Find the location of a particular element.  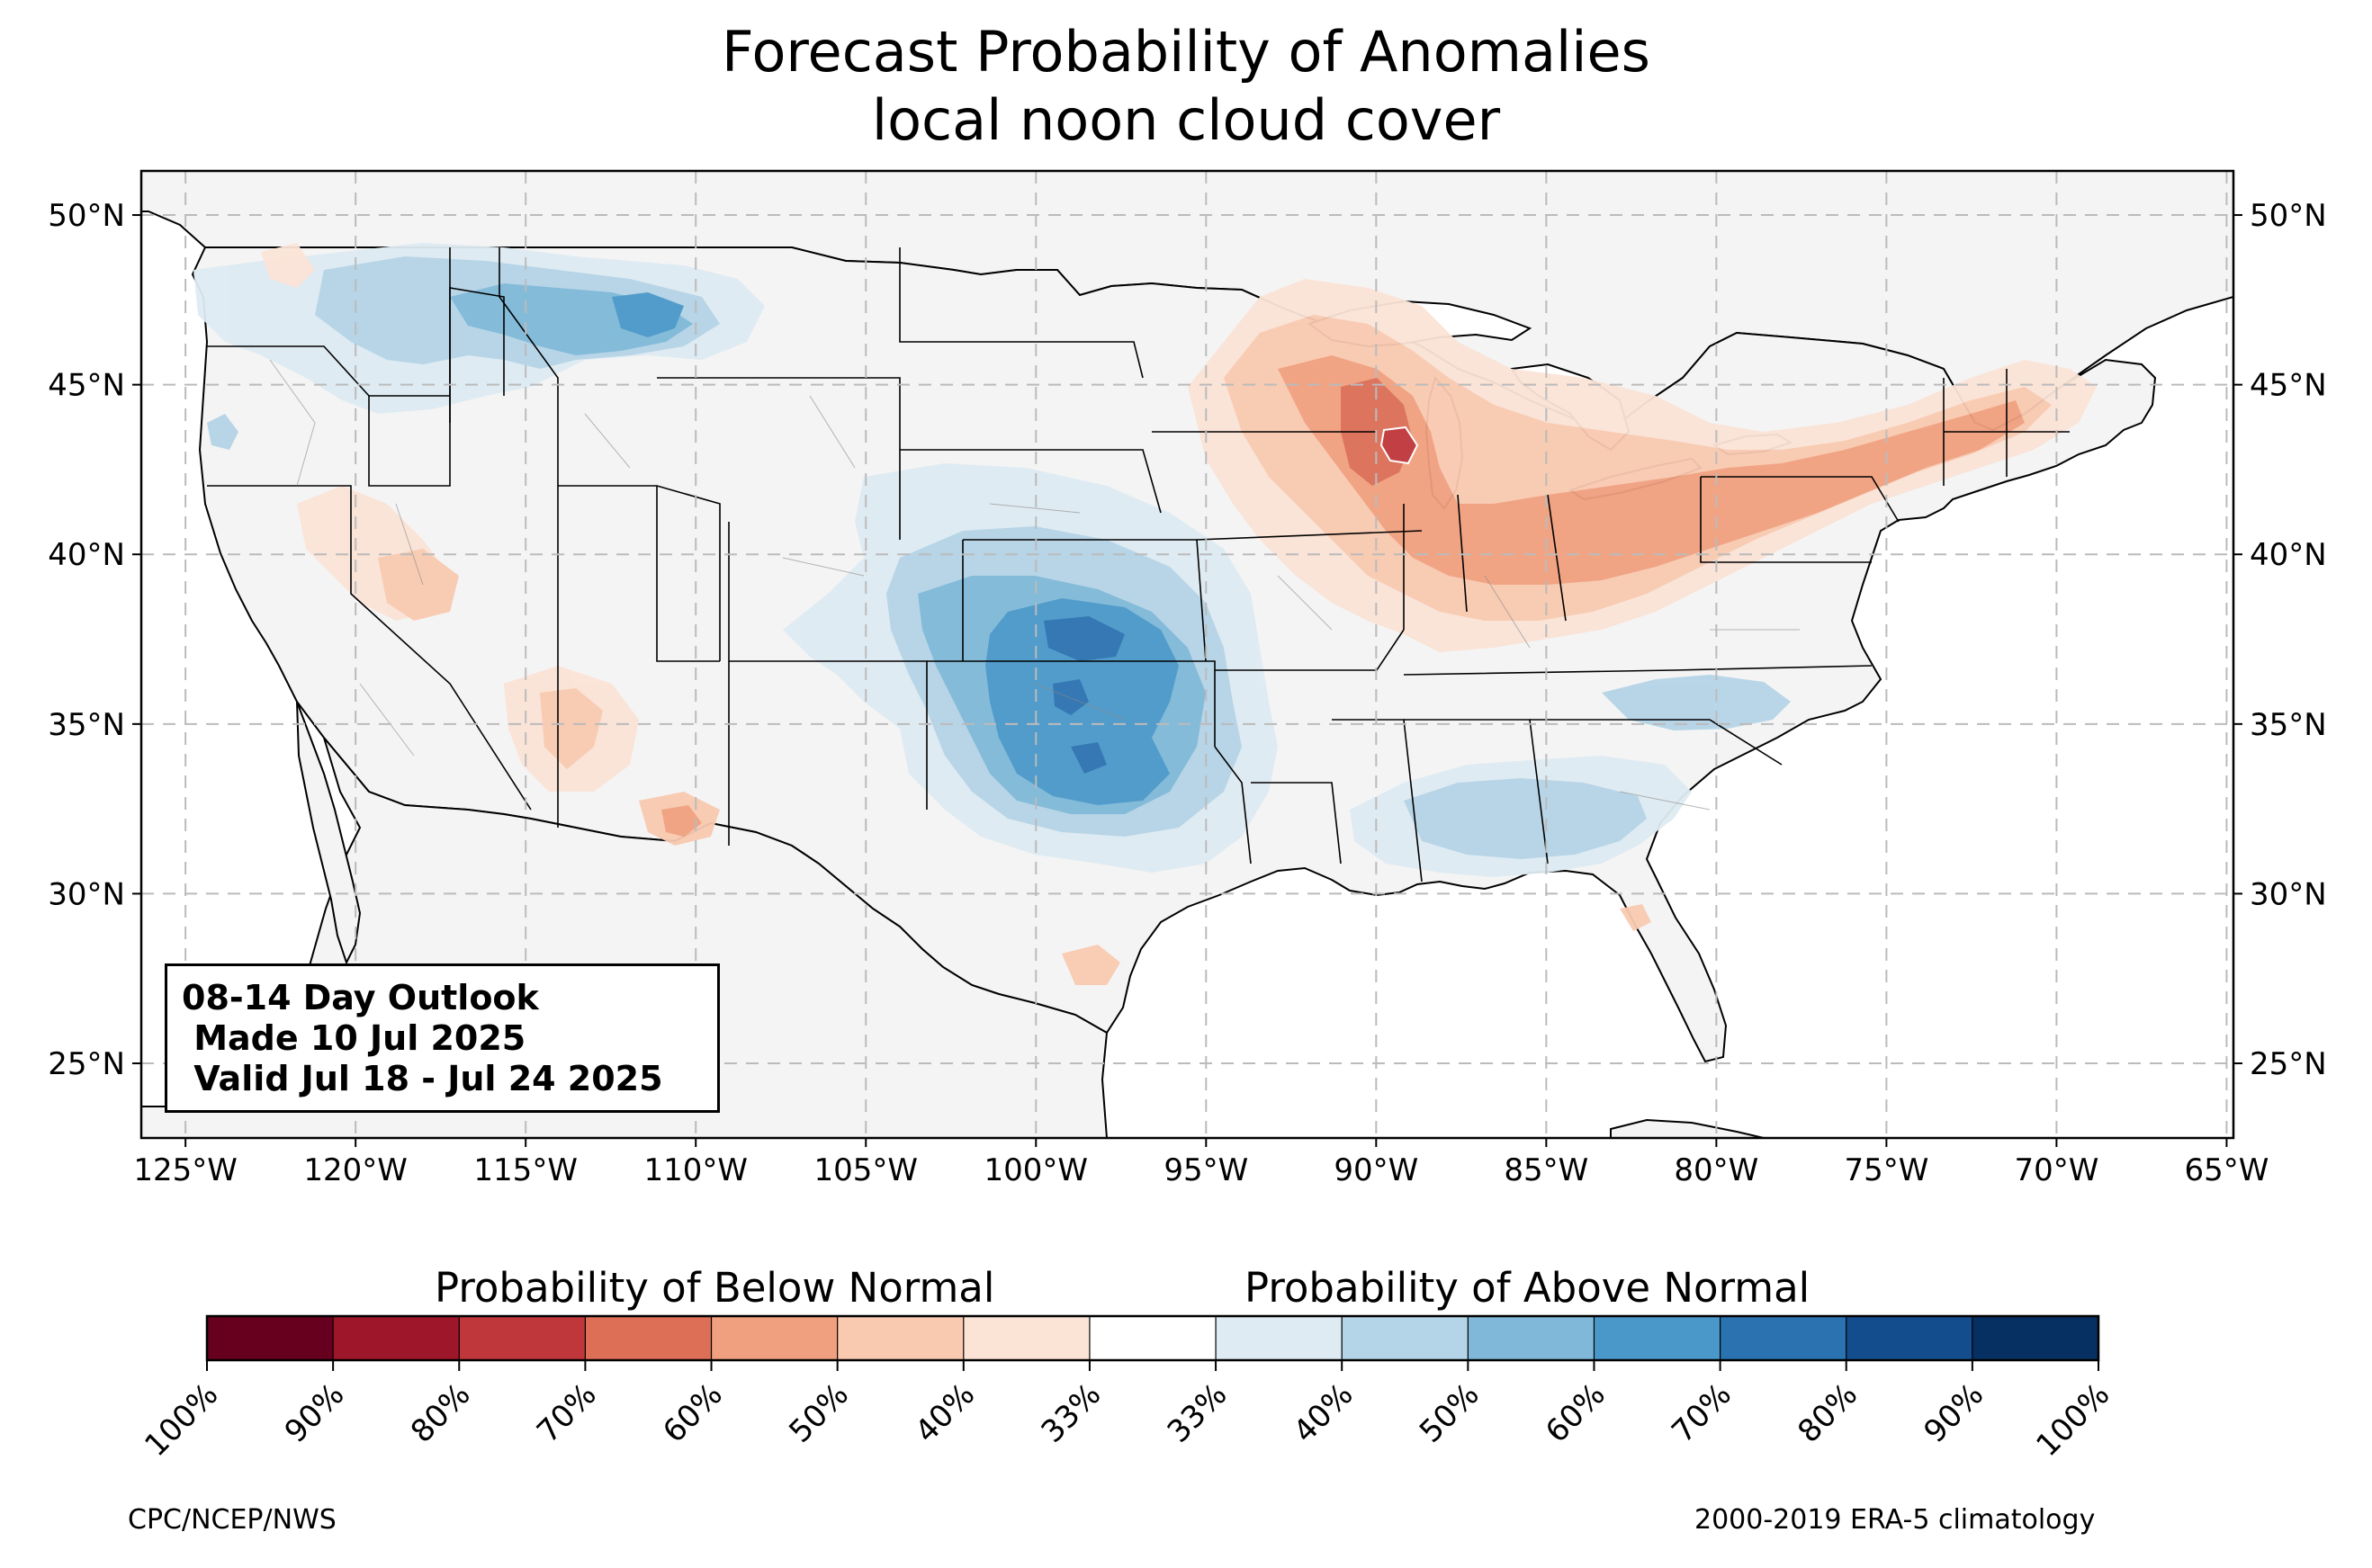

land-cuba is located at coordinates (1687, 1128).